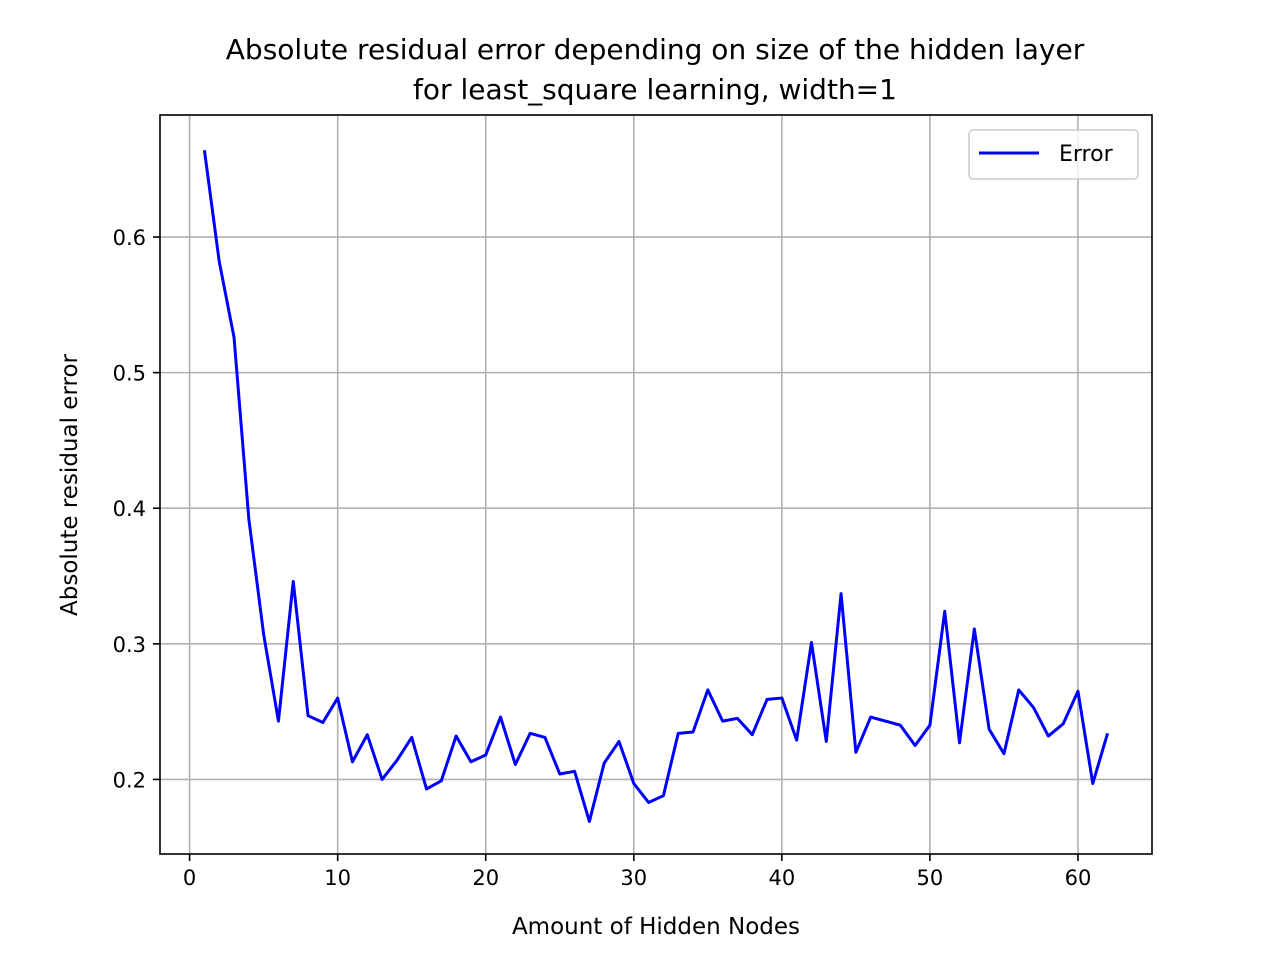  Describe the element at coordinates (129, 645) in the screenshot. I see `y-tick-label: 0.3` at that location.